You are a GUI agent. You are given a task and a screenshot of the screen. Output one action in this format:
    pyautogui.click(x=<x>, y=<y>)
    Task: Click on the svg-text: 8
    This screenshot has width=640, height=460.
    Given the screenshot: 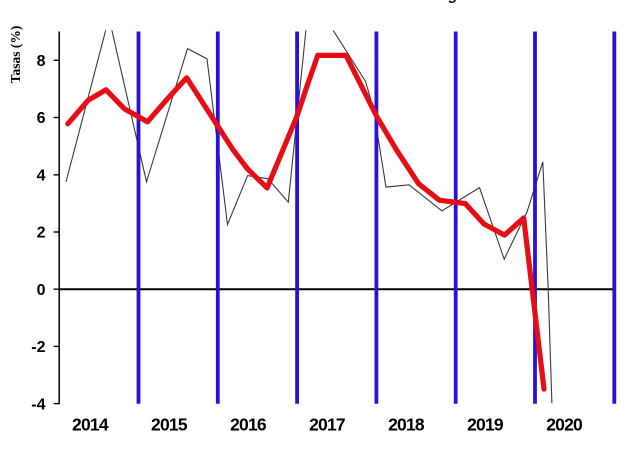 What is the action you would take?
    pyautogui.click(x=41, y=61)
    